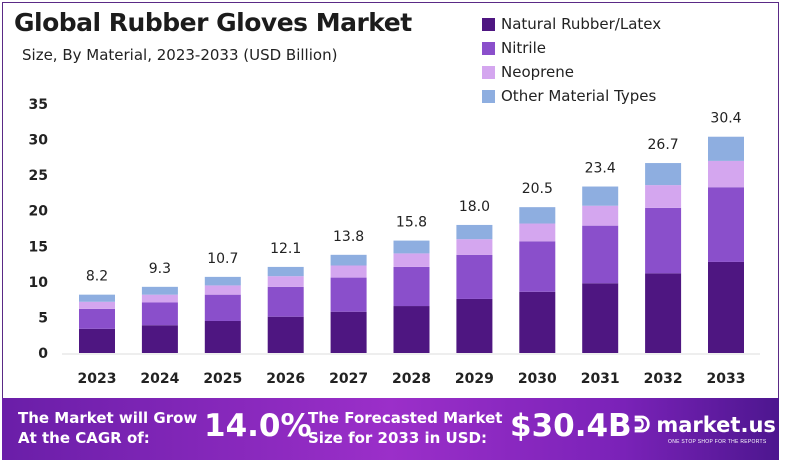 This screenshot has height=465, width=785. I want to click on x-tick-label: 2029, so click(474, 379).